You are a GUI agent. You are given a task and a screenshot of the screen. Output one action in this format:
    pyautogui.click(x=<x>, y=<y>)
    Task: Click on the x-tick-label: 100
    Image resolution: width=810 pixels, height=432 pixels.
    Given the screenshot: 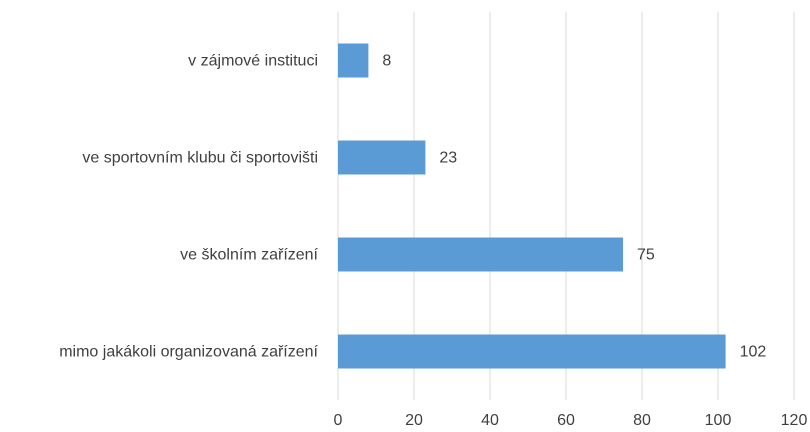 What is the action you would take?
    pyautogui.click(x=718, y=420)
    